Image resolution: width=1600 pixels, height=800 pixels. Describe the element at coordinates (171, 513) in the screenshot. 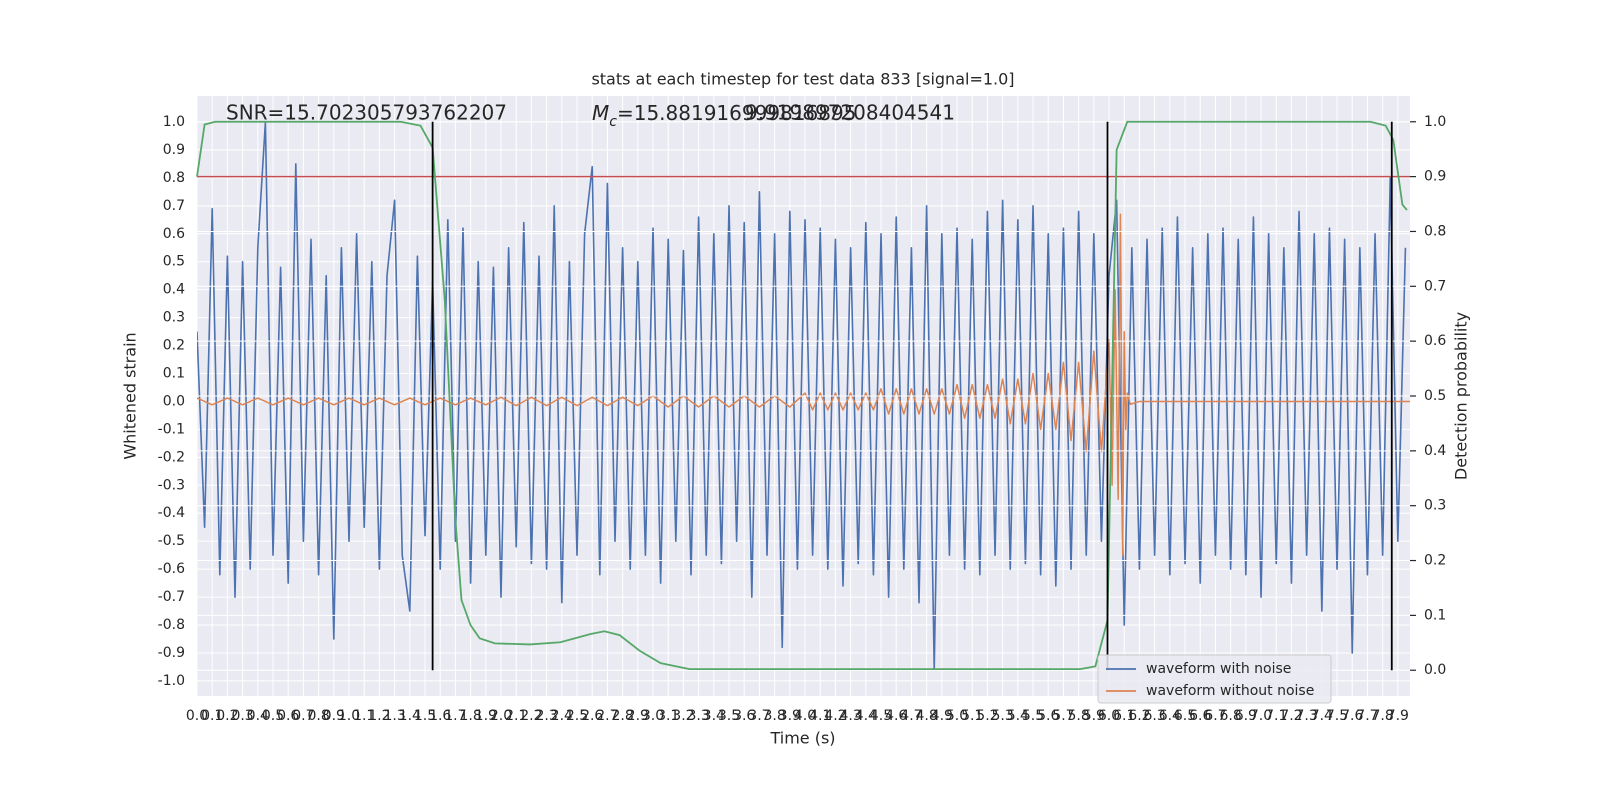

I see `y-tick-label: -0.4` at that location.